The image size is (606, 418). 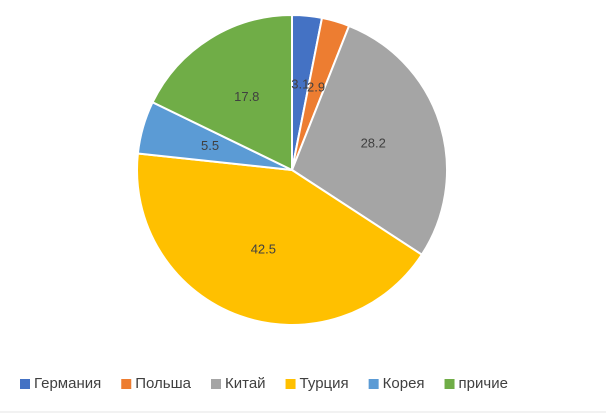 What do you see at coordinates (483, 383) in the screenshot?
I see `legend-label: причие` at bounding box center [483, 383].